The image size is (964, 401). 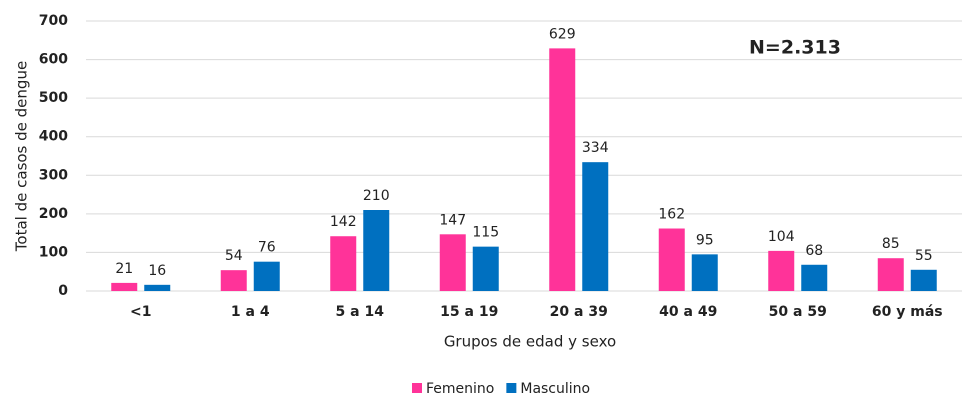 I want to click on legend-label: Femenino, so click(x=460, y=389).